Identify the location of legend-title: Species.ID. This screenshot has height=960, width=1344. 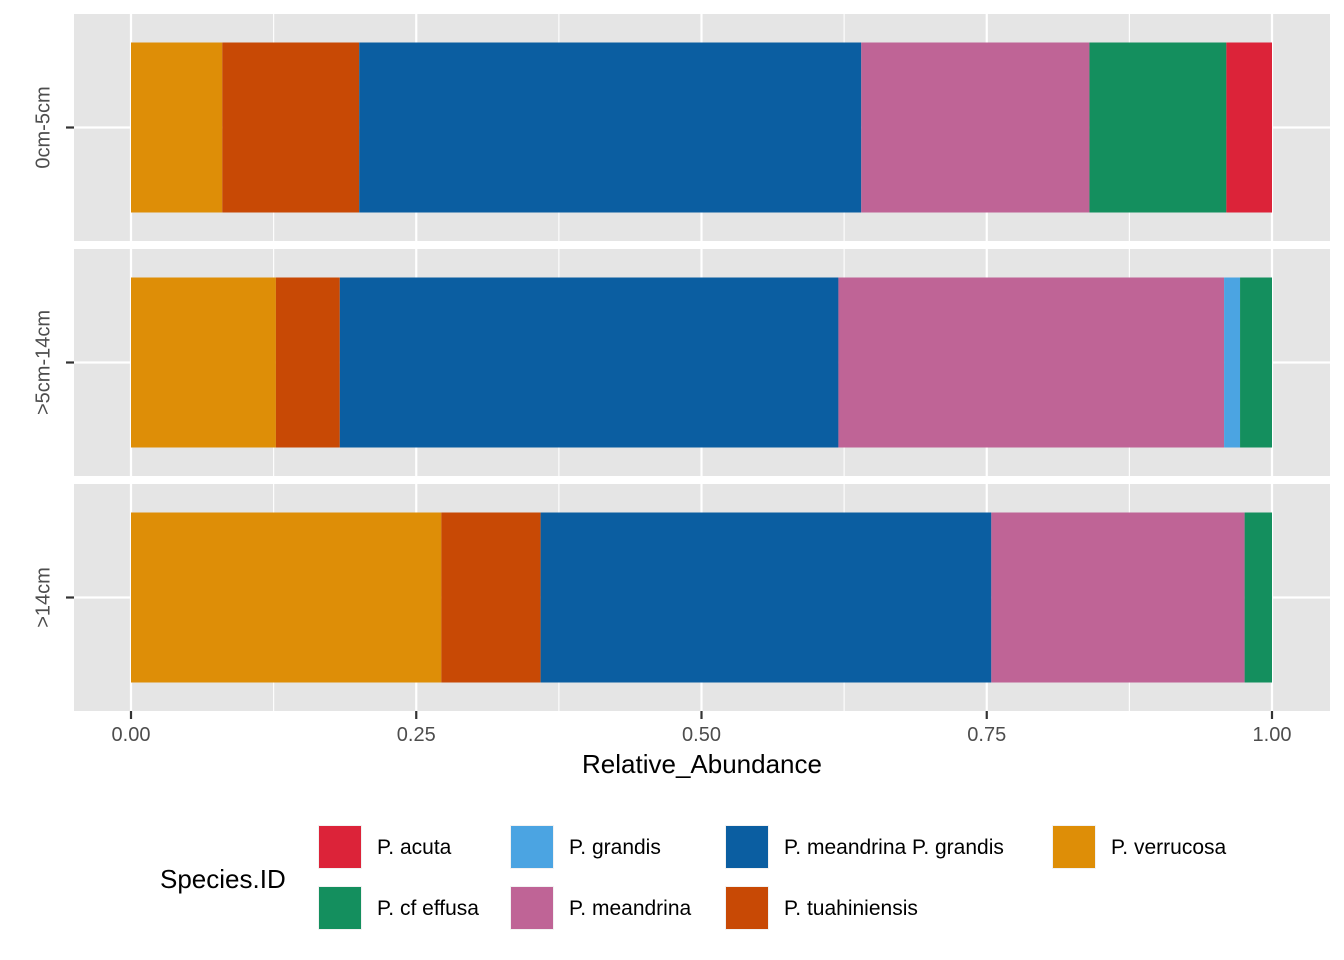
(223, 879).